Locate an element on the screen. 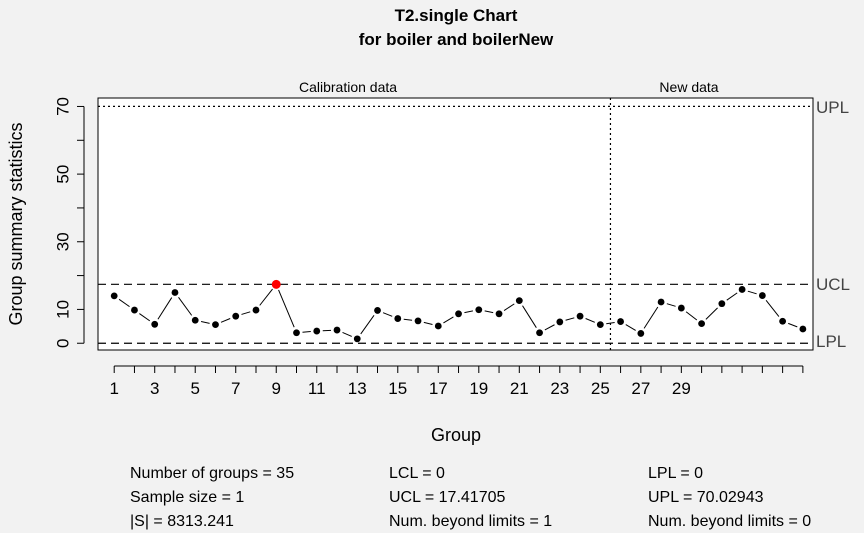 The width and height of the screenshot is (864, 533). footer-prediction-beyond: Num. beyond limits = 0 is located at coordinates (729, 521).